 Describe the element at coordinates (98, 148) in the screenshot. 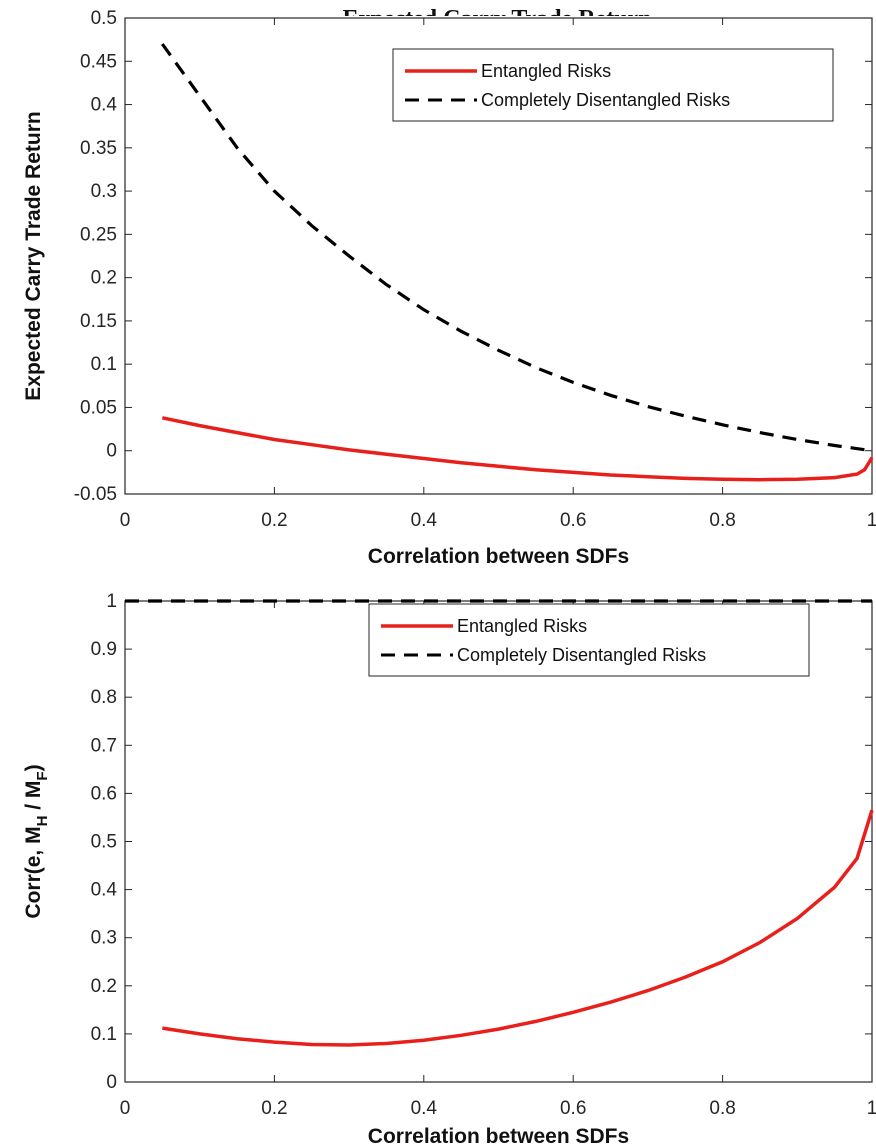

I see `y-tick-label: 0.35` at that location.